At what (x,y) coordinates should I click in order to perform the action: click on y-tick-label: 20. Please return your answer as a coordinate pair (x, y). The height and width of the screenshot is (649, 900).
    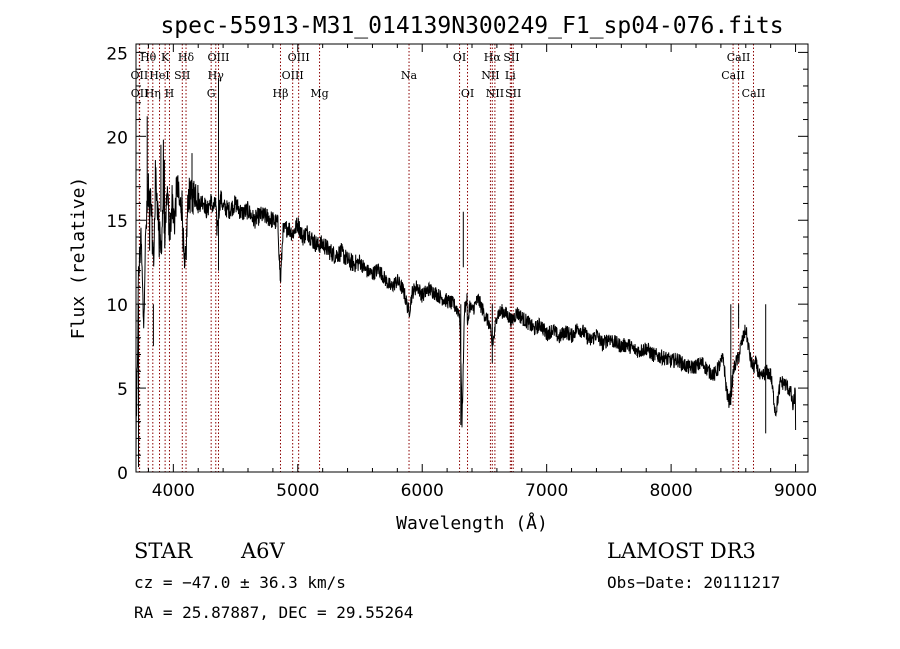
    Looking at the image, I should click on (117, 138).